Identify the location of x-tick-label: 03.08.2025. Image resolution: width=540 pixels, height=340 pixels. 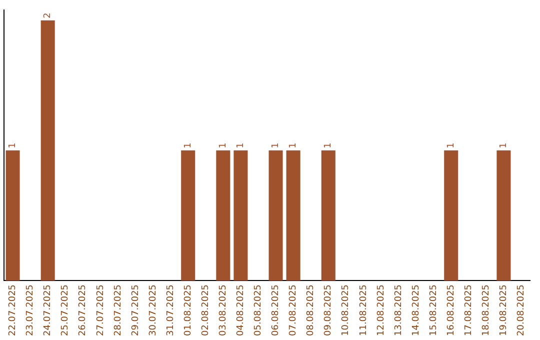
(223, 310).